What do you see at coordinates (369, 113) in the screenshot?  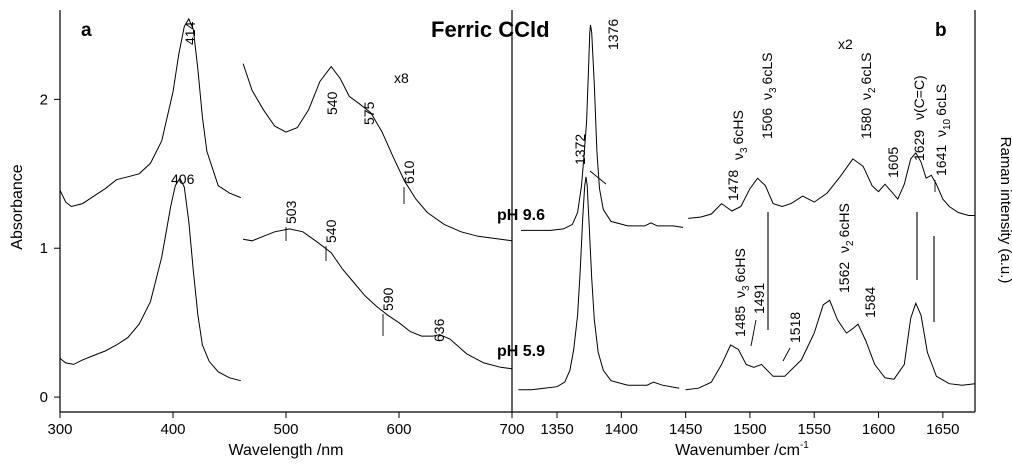 I see `peak-label-575: 575` at bounding box center [369, 113].